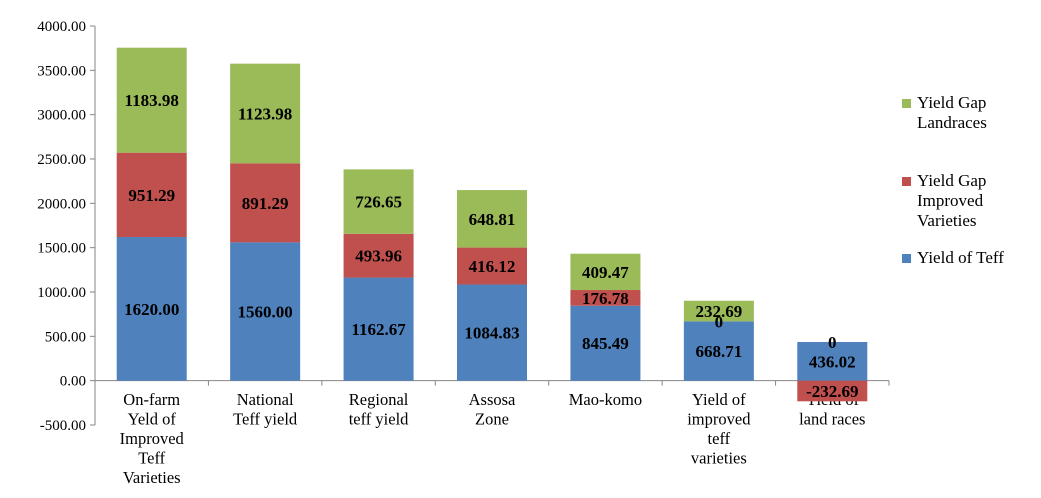  Describe the element at coordinates (61, 293) in the screenshot. I see `y-tick-label: 1000.00` at that location.